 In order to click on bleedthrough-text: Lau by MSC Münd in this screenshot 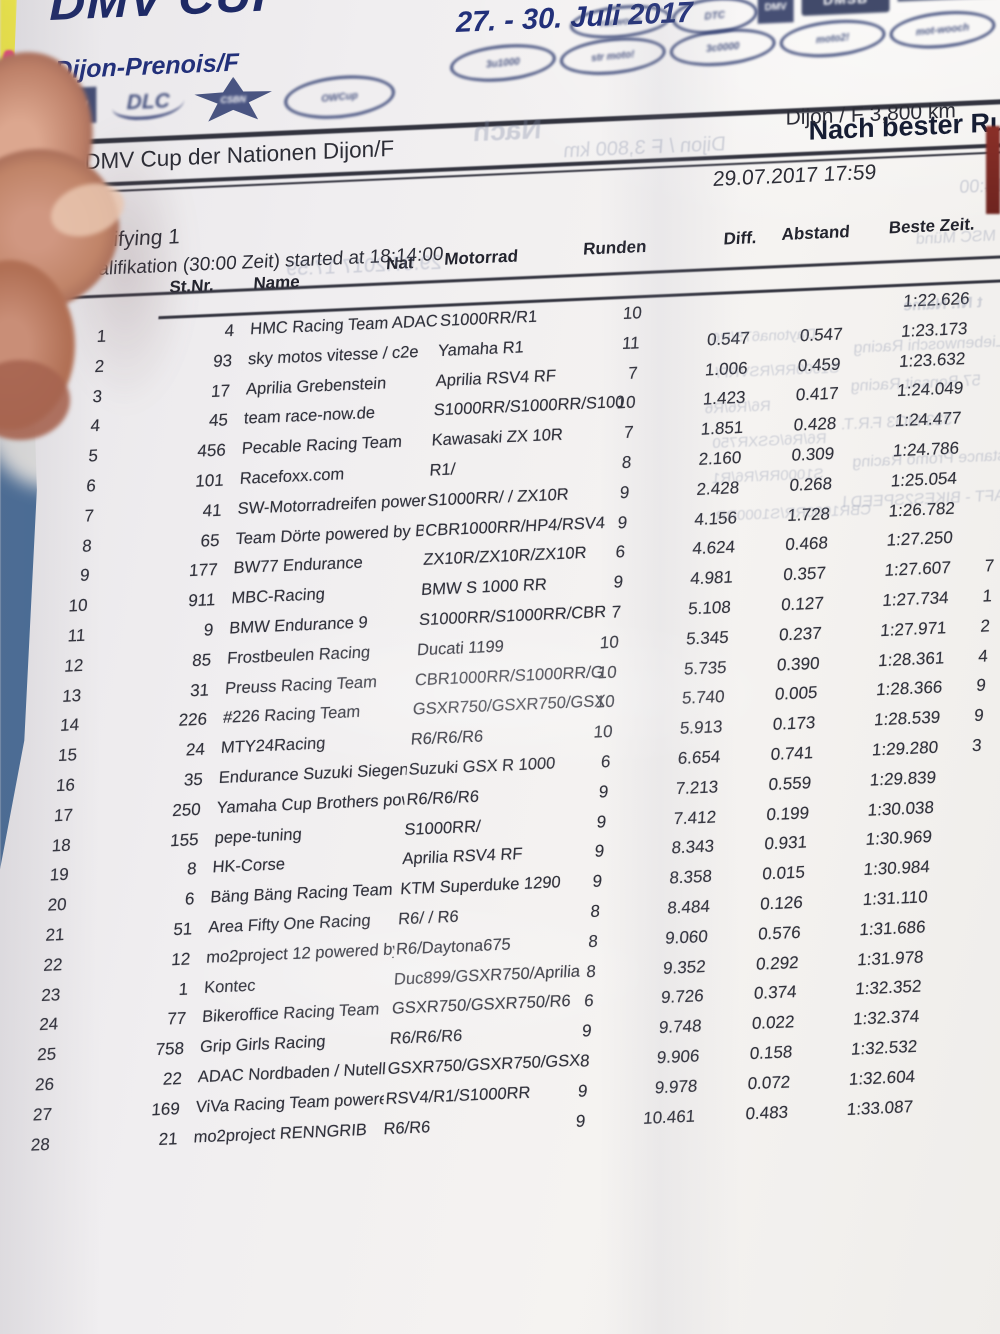, I will do `click(956, 238)`.